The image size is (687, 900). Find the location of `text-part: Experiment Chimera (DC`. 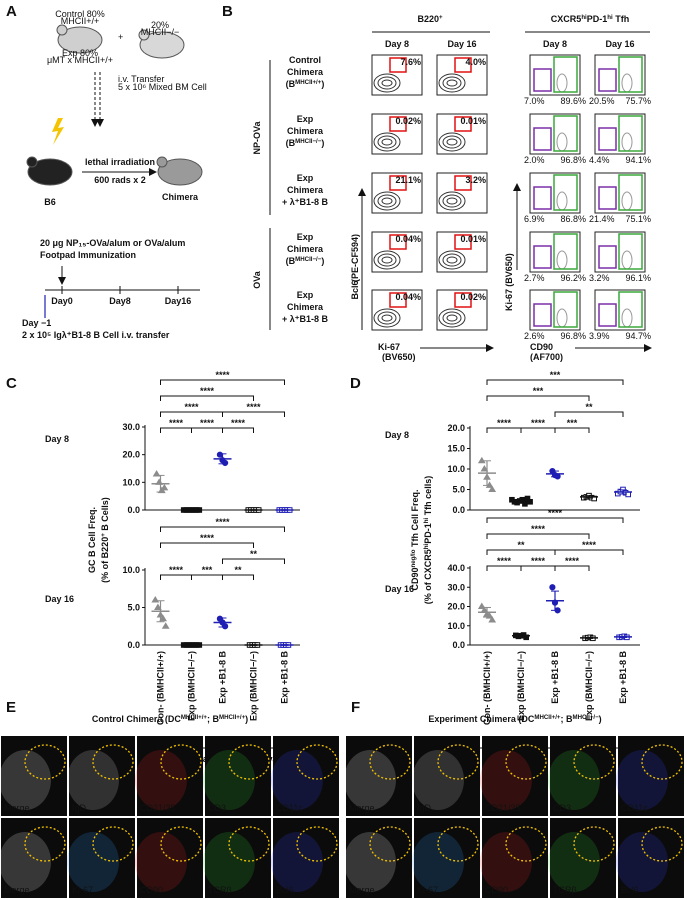

text-part: Experiment Chimera (DC is located at coordinates (481, 719).